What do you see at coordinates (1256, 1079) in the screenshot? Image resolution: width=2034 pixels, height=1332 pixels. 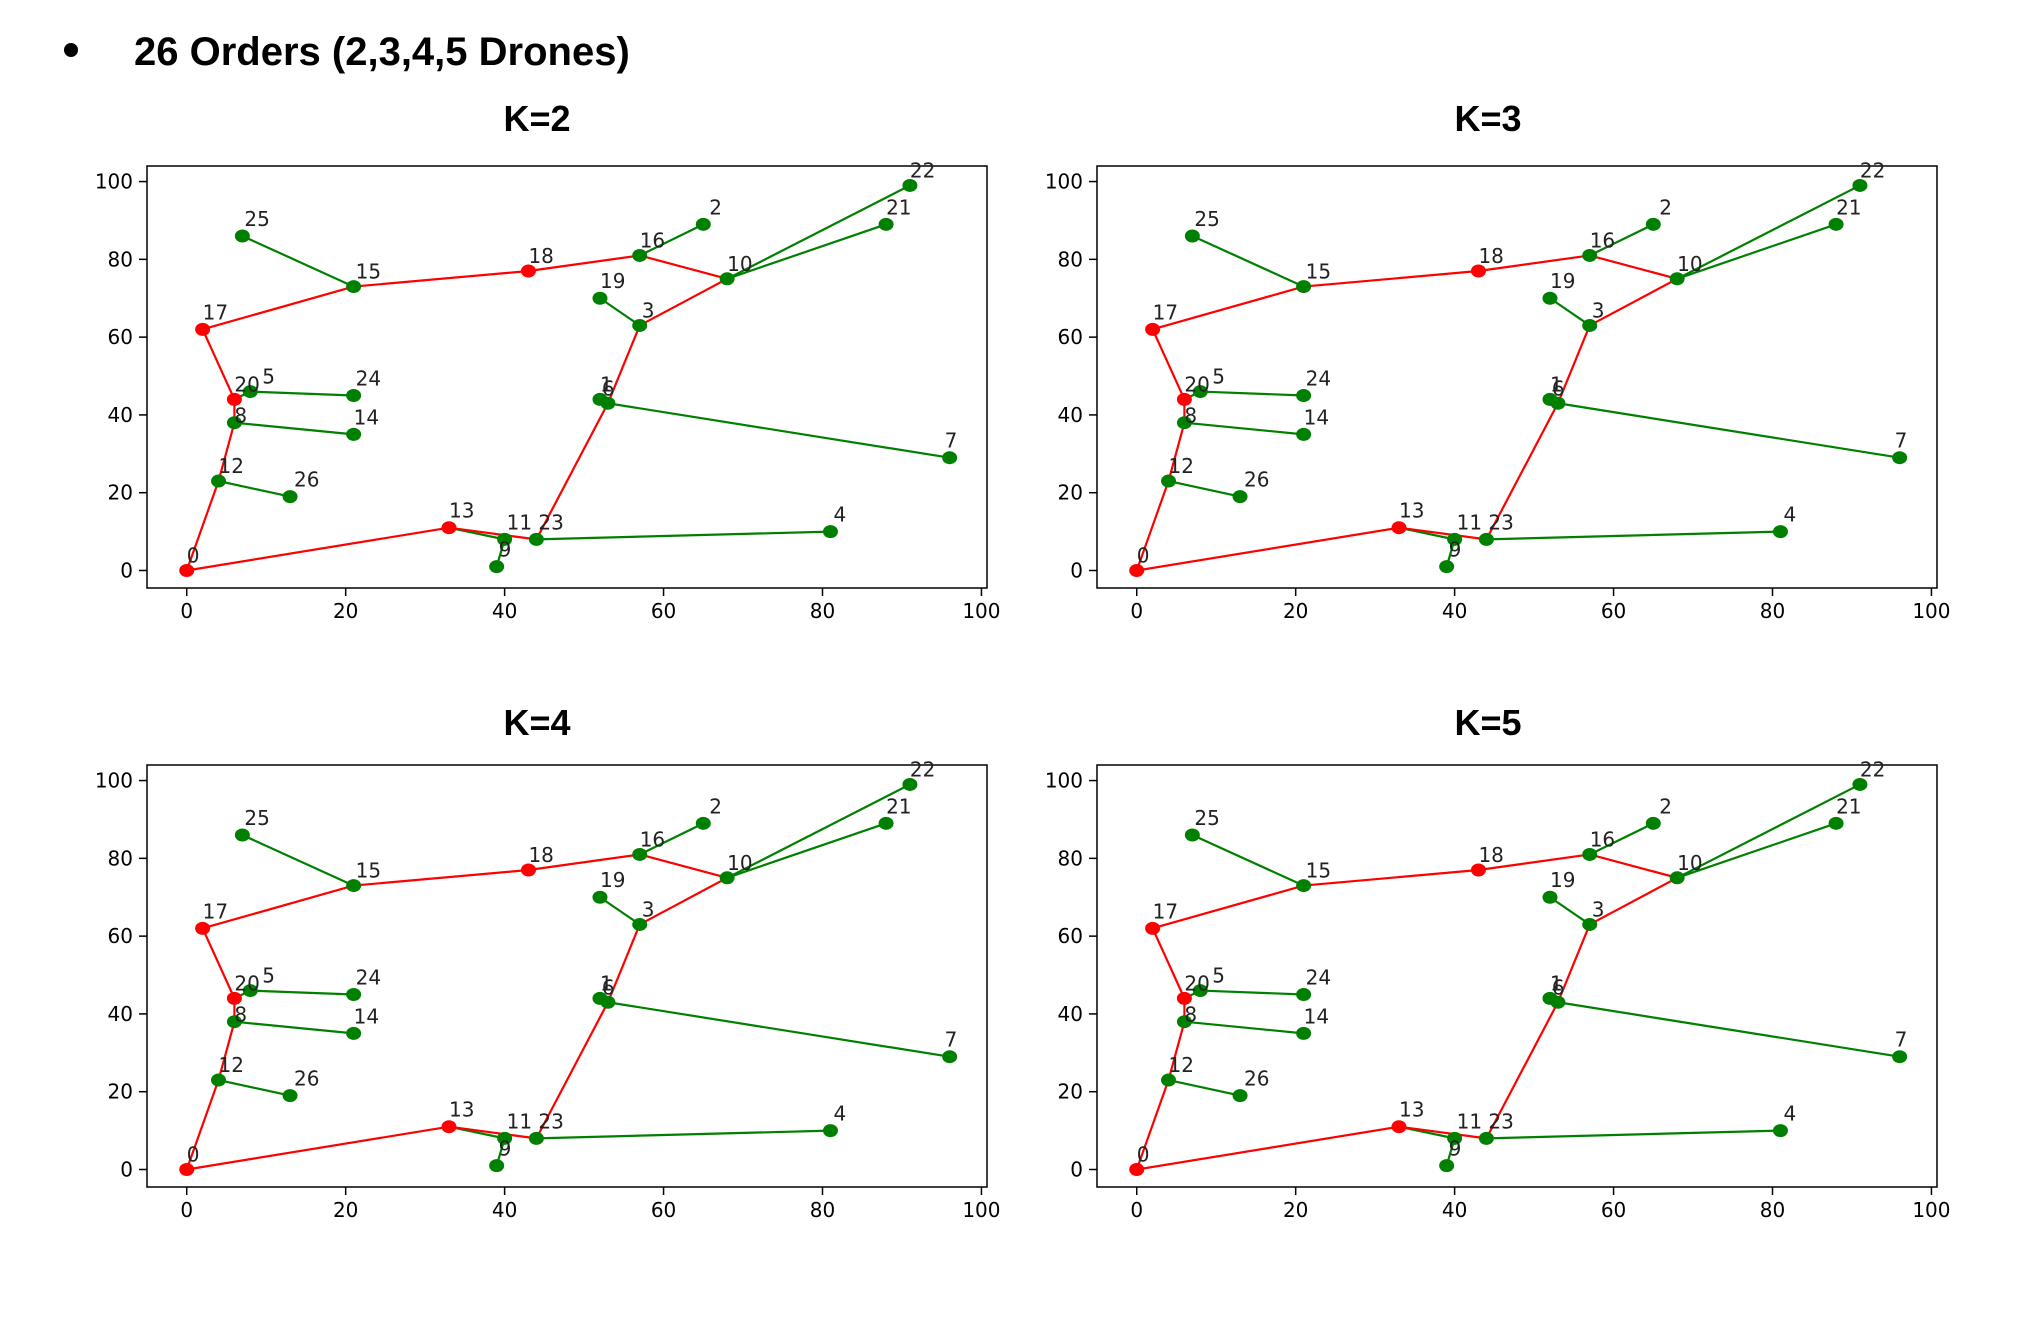 I see `node-label-26: 26` at bounding box center [1256, 1079].